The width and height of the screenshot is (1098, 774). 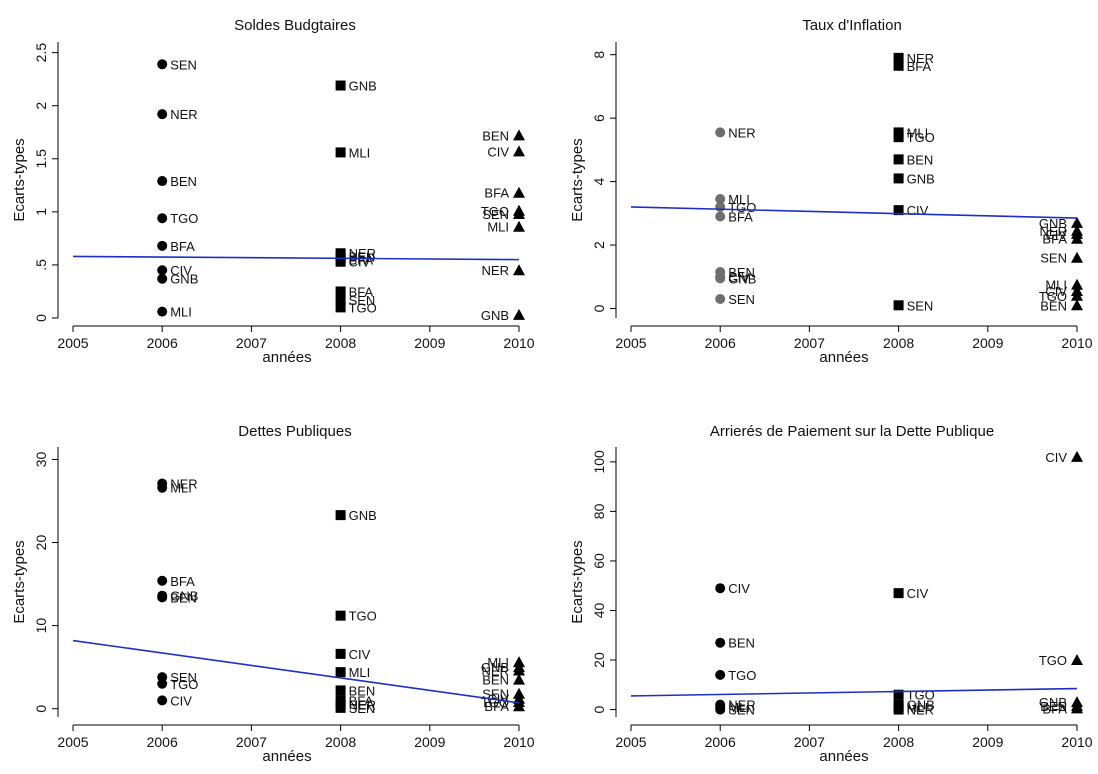 What do you see at coordinates (340, 690) in the screenshot?
I see `data-point-ben` at bounding box center [340, 690].